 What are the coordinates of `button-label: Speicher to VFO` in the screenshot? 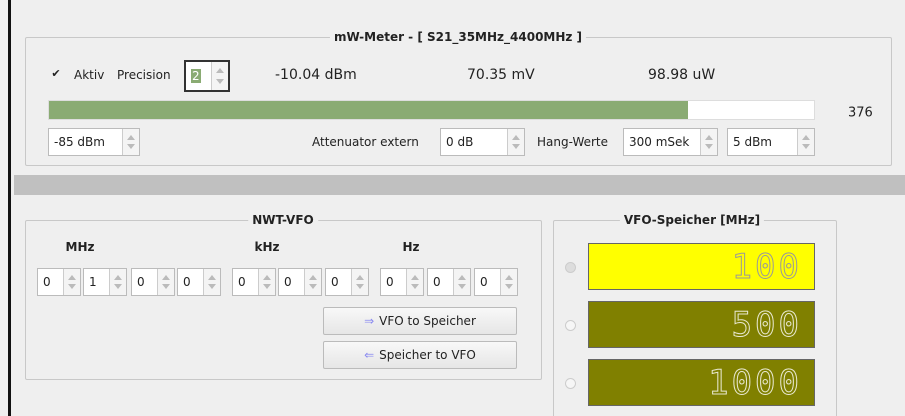 It's located at (427, 355).